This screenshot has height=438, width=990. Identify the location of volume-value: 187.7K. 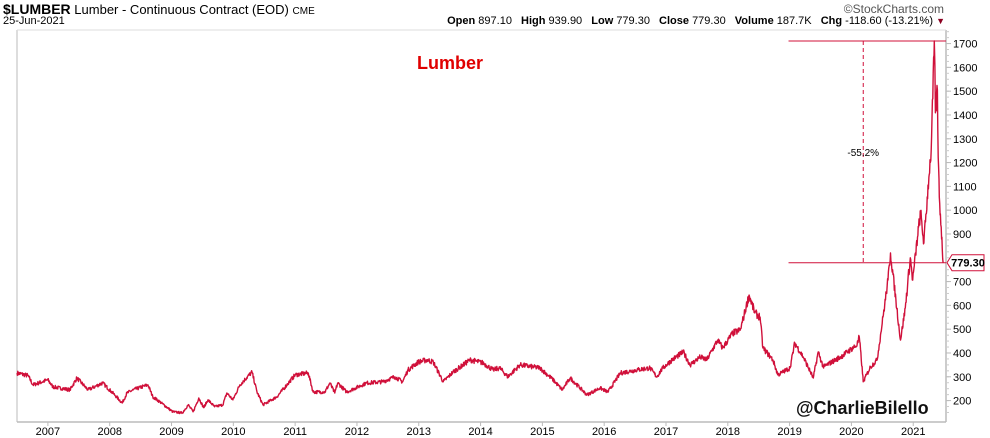
(794, 21).